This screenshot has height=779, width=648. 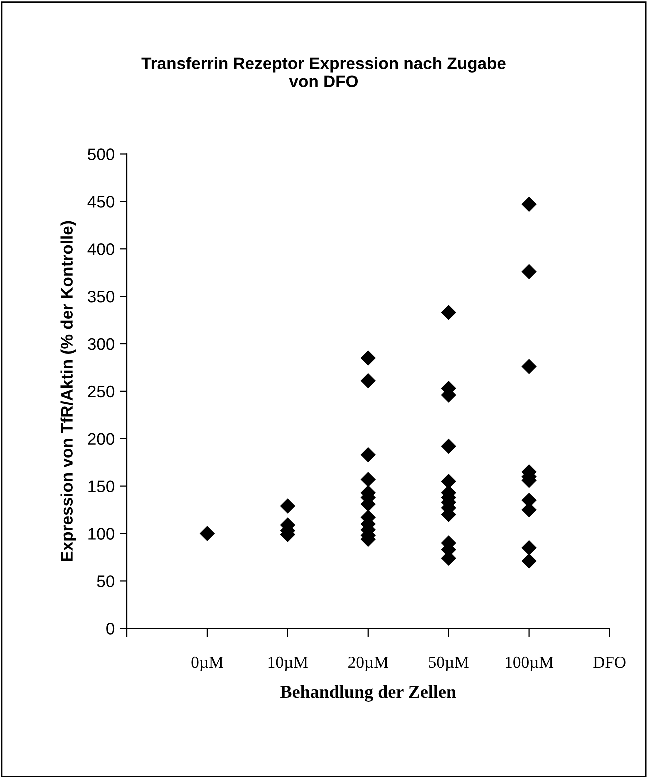 I want to click on y-tick-label: 200, so click(x=101, y=439).